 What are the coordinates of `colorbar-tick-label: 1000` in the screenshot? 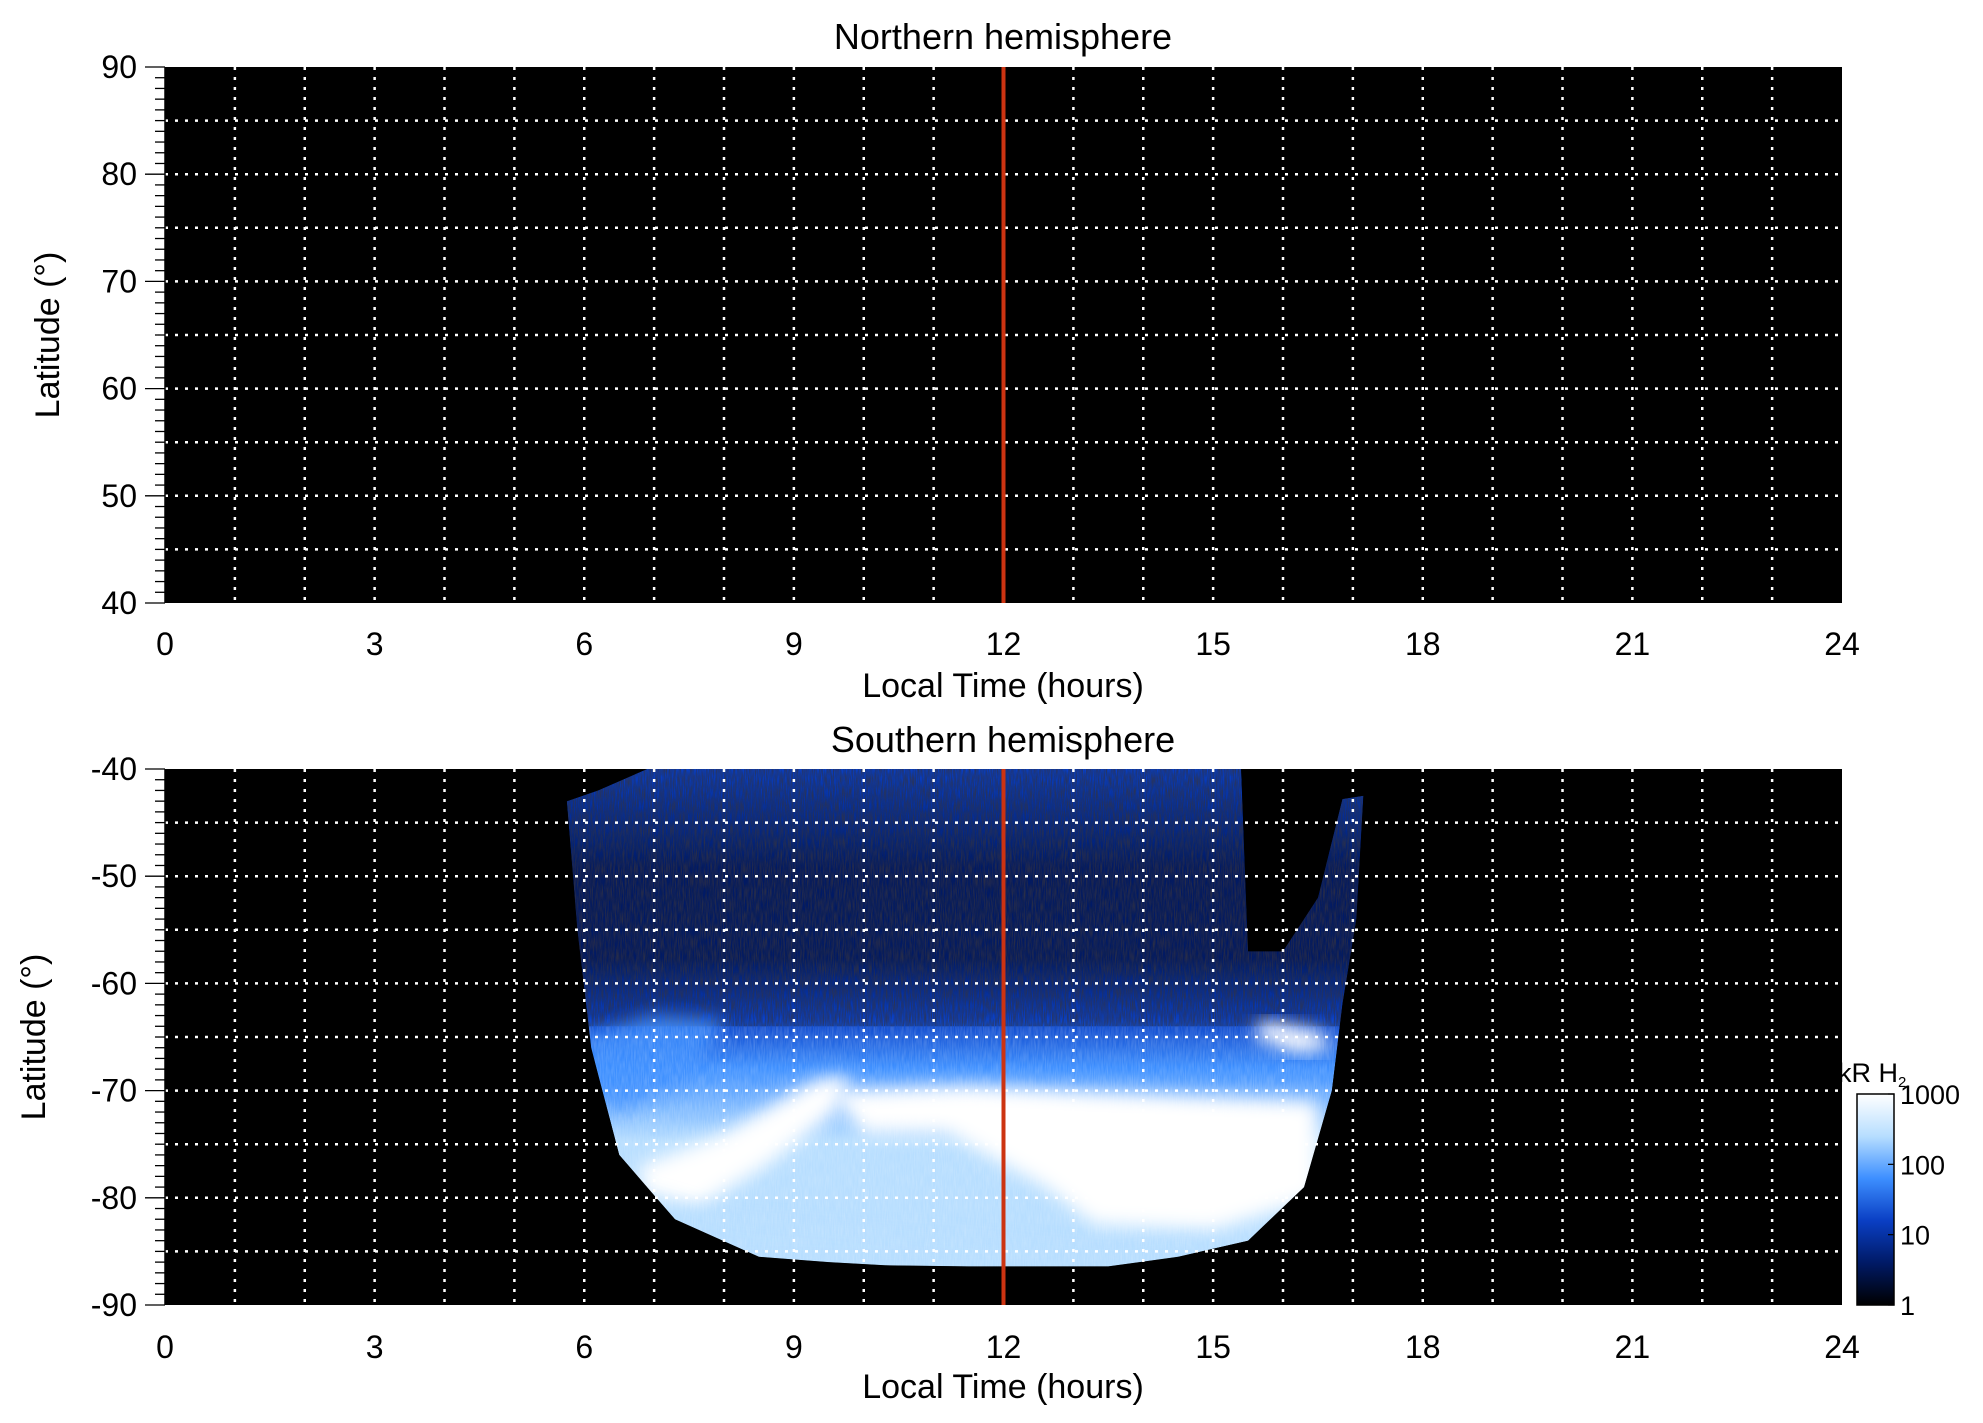 It's located at (1930, 1095).